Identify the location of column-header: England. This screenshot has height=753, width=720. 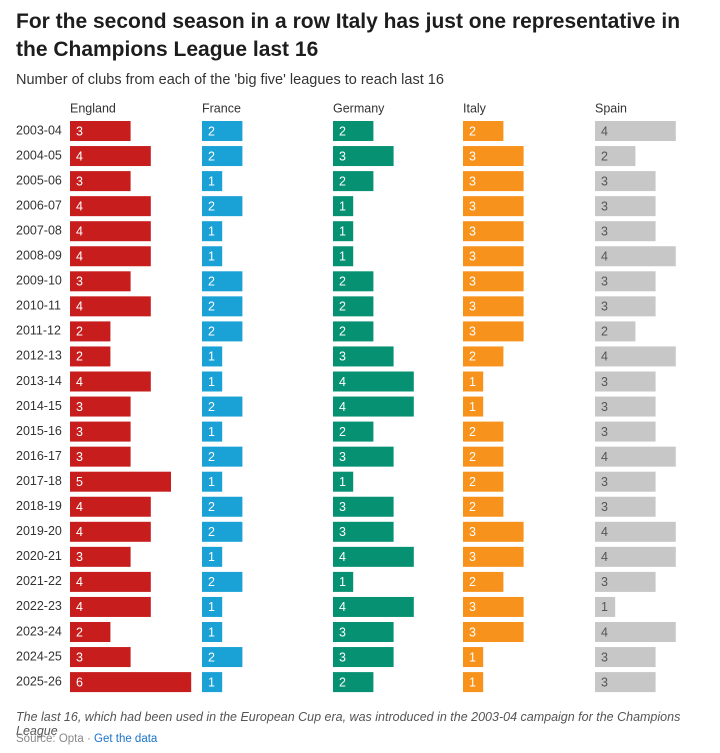
(93, 108).